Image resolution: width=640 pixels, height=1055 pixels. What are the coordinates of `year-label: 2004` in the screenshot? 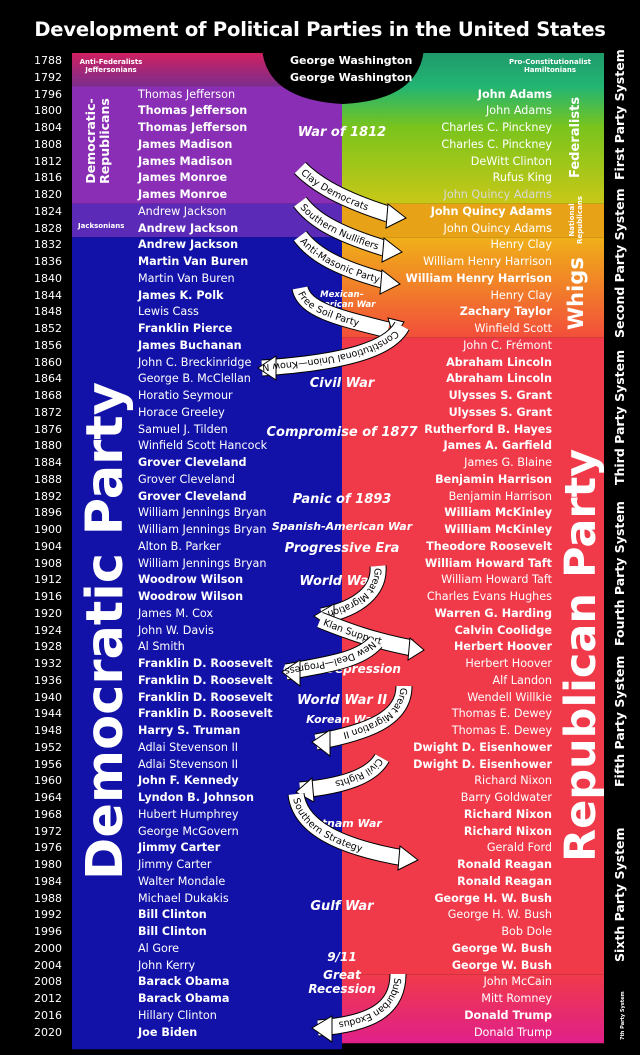 It's located at (48, 965).